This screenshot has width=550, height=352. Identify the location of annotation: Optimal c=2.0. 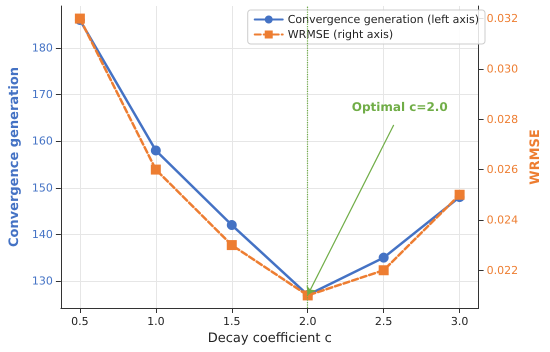
(400, 107).